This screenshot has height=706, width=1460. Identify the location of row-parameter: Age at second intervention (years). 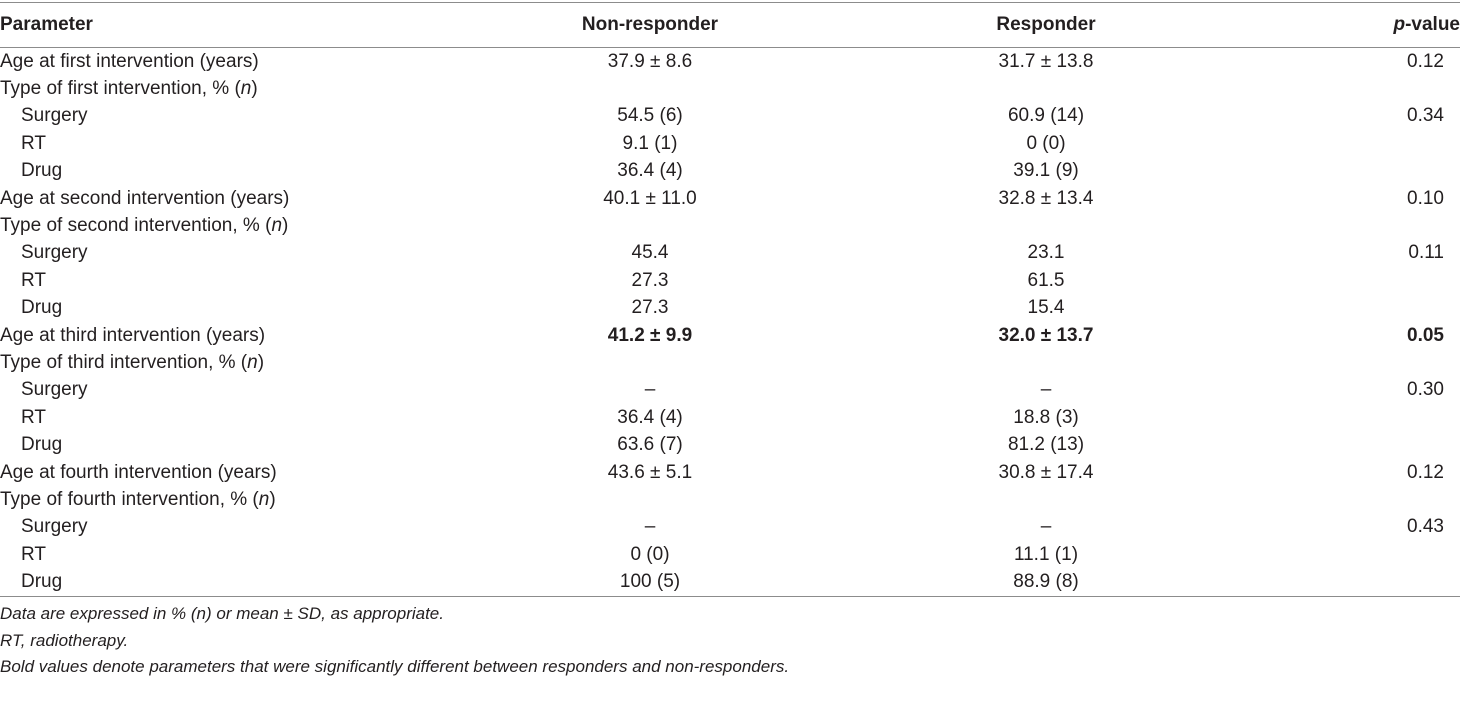
(220, 199).